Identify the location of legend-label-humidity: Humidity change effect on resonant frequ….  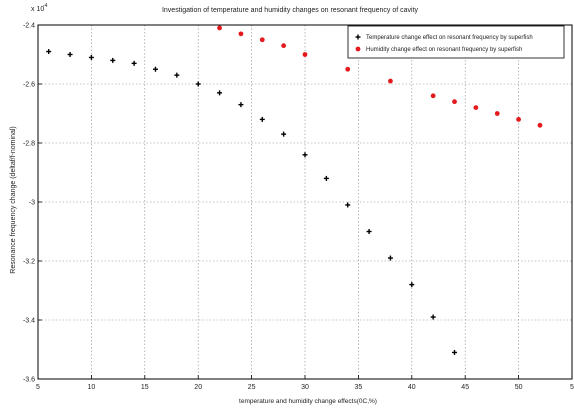
(444, 50).